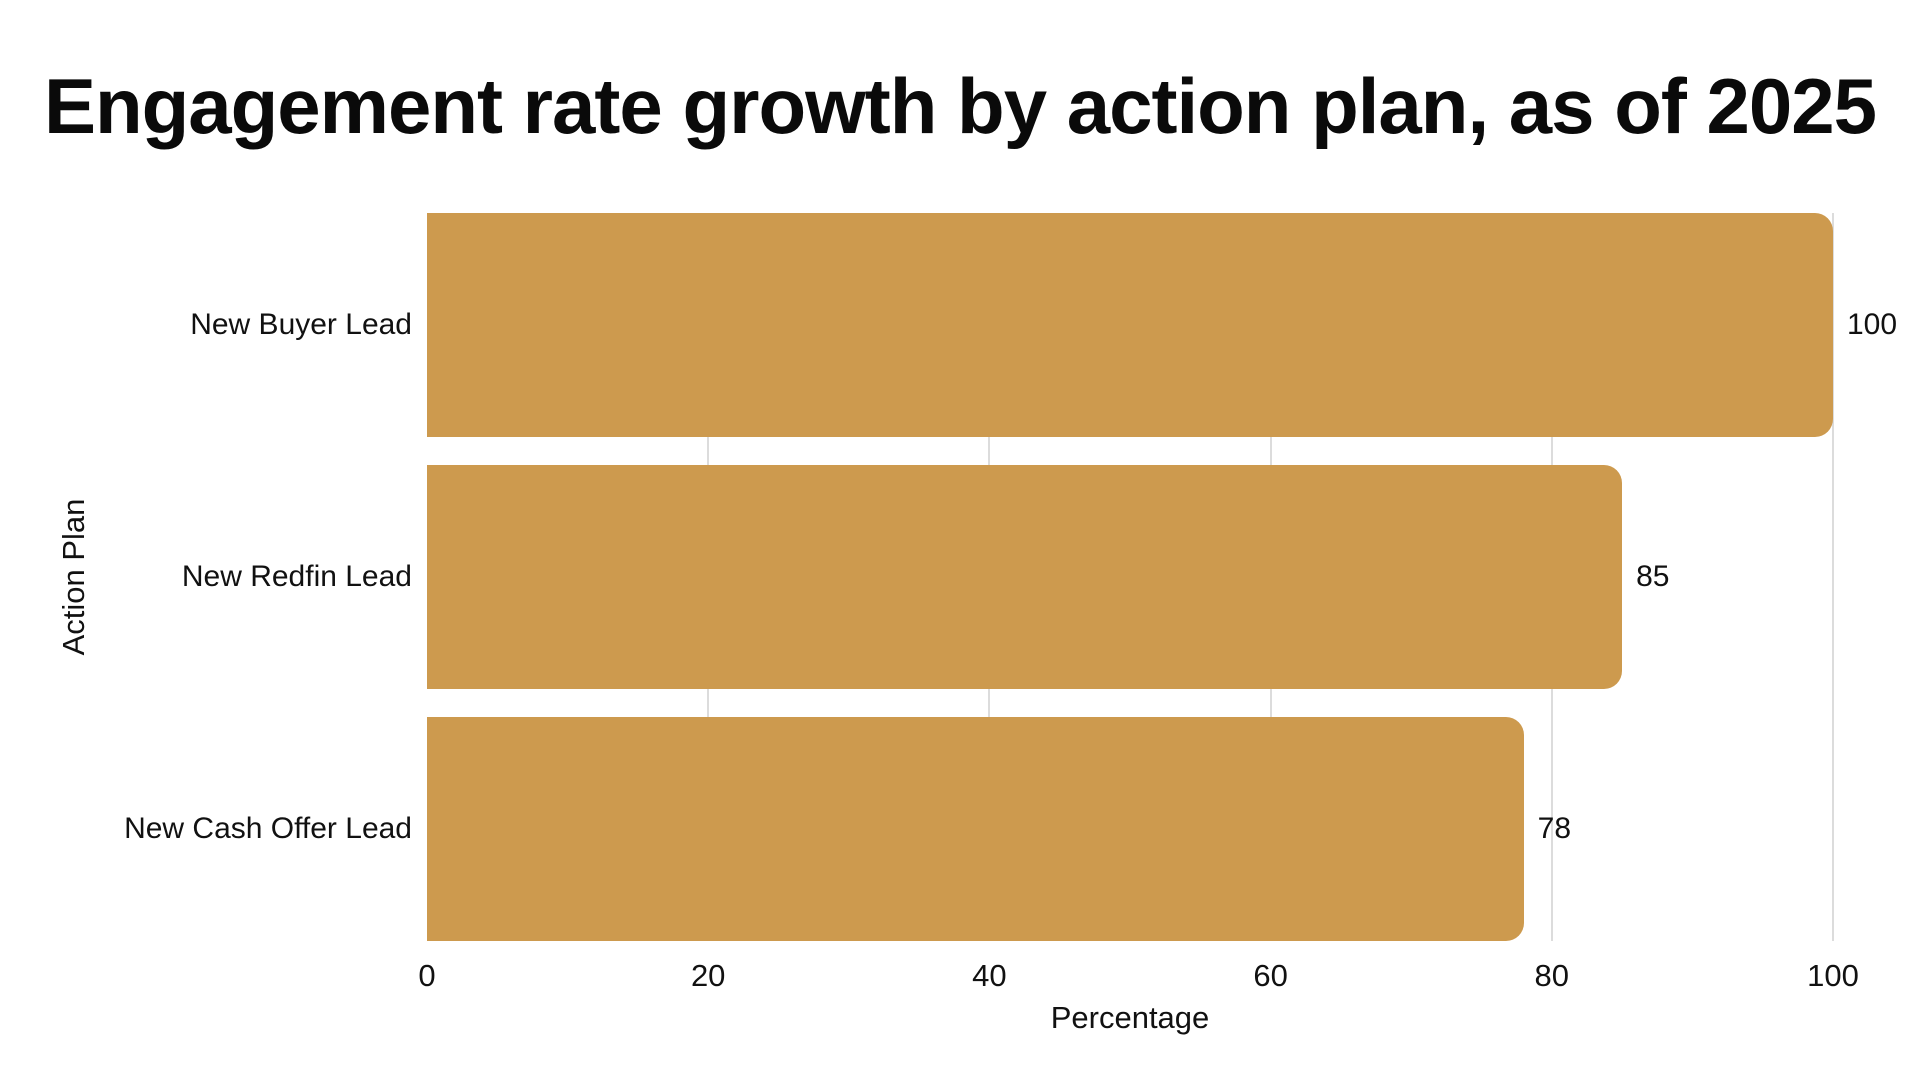 The image size is (1920, 1080). What do you see at coordinates (296, 576) in the screenshot?
I see `category-label: New Redfin Lead` at bounding box center [296, 576].